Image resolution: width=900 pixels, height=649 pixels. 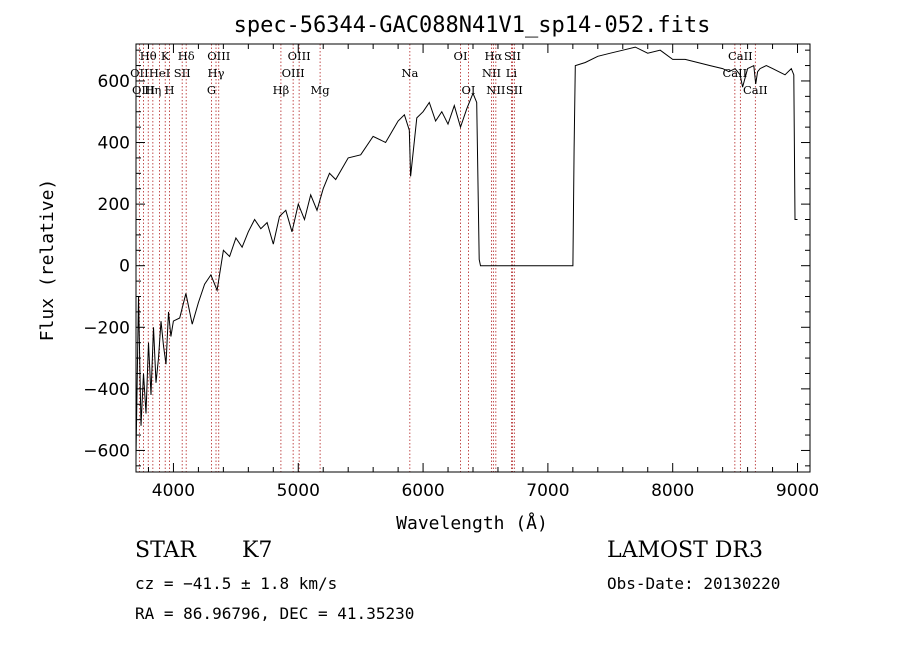 What do you see at coordinates (236, 583) in the screenshot?
I see `redshift-cz: cz = −41.5 ± 1.8 km/s` at bounding box center [236, 583].